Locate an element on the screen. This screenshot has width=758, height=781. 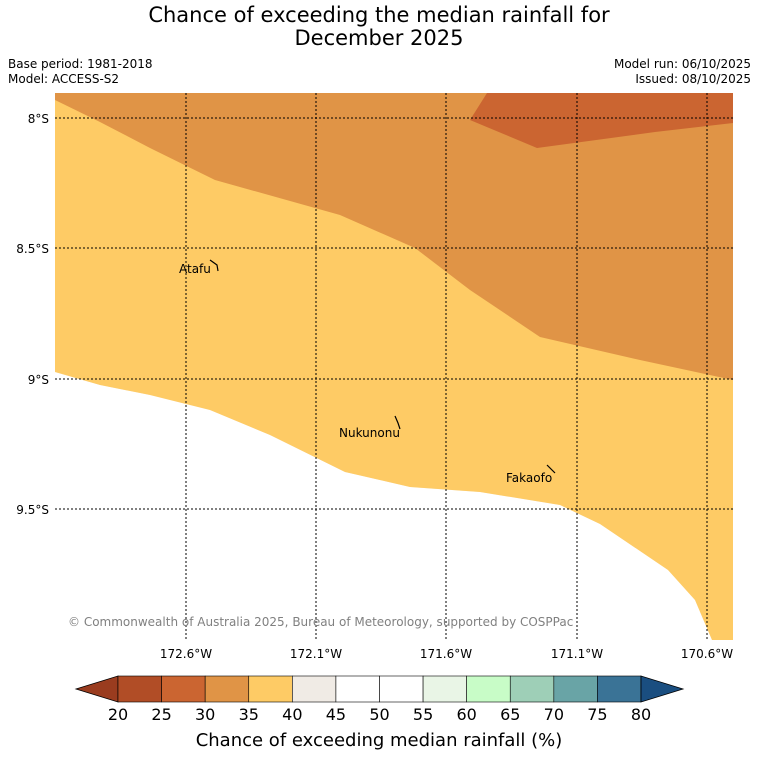
lon-label-170-6w: 170.6°W is located at coordinates (707, 654).